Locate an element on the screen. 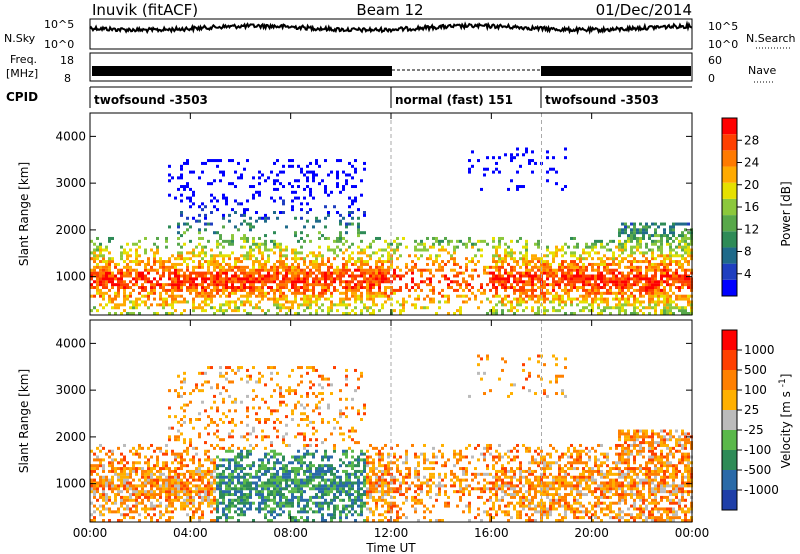 This screenshot has width=800, height=554. colorbar-block is located at coordinates (729, 239).